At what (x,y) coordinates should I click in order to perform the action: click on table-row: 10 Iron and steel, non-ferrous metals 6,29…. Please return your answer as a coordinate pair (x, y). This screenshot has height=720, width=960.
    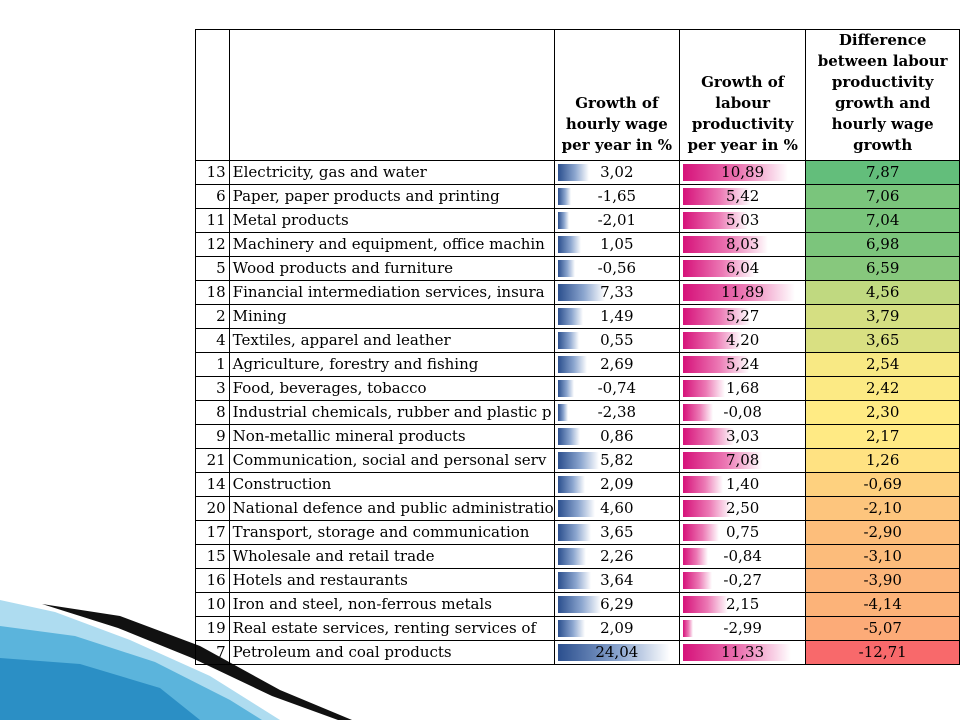
    Looking at the image, I should click on (577, 604).